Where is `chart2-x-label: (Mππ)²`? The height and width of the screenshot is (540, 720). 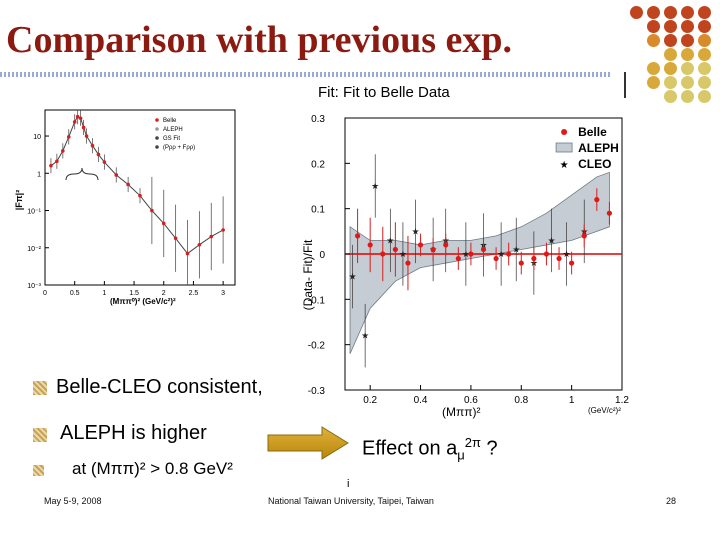 chart2-x-label: (Mππ)² is located at coordinates (461, 412).